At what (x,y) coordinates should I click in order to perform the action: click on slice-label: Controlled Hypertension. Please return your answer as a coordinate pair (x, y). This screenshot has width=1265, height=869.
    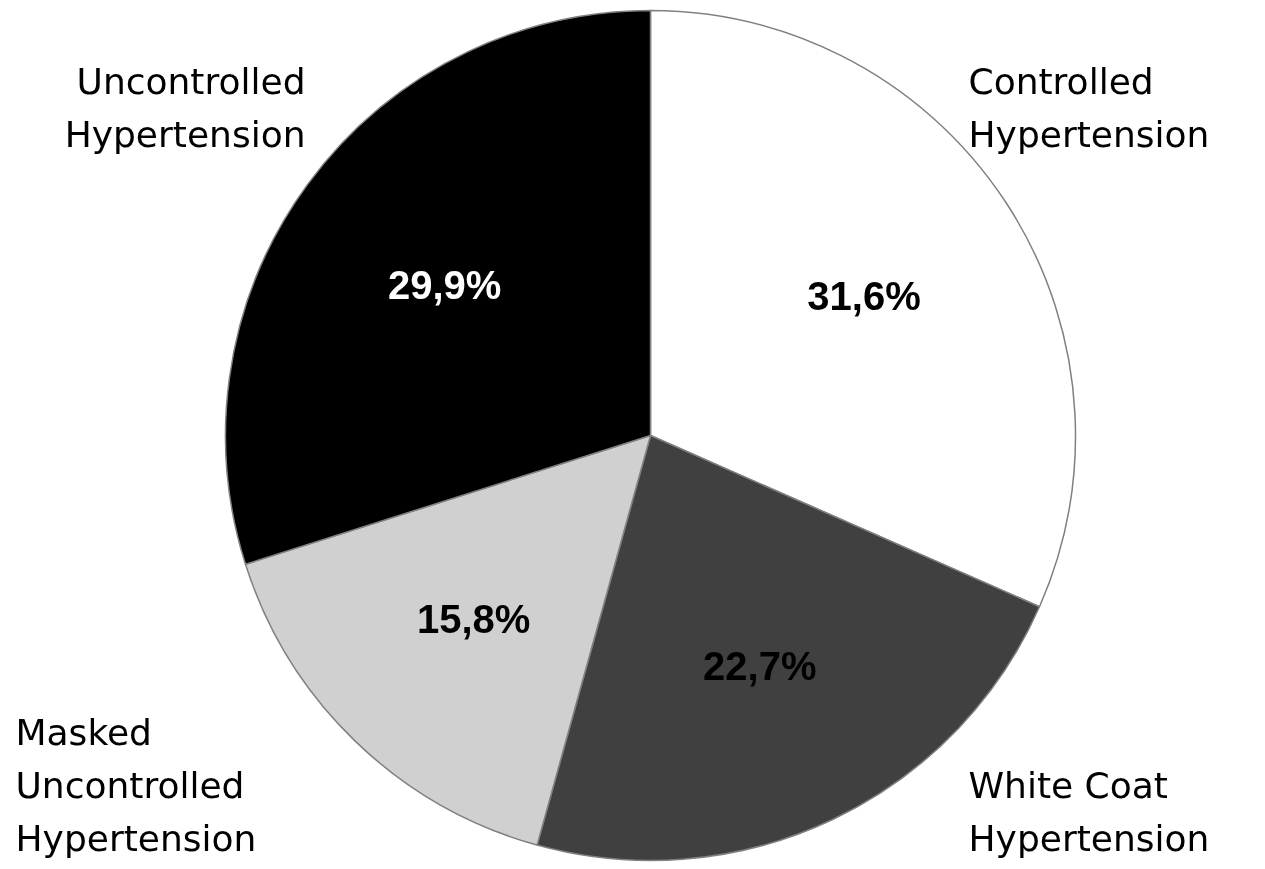
    Looking at the image, I should click on (1089, 107).